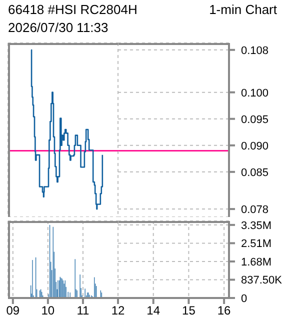  I want to click on text: 2026/07/30 11:33, so click(58, 27).